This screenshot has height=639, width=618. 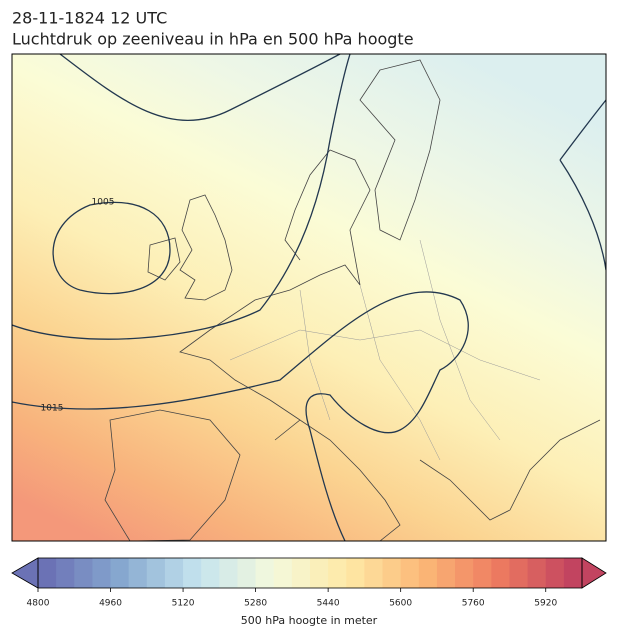 I want to click on colorbar: 4800 4960 5120 5280 5440 5600 5760 5920, so click(x=309, y=583).